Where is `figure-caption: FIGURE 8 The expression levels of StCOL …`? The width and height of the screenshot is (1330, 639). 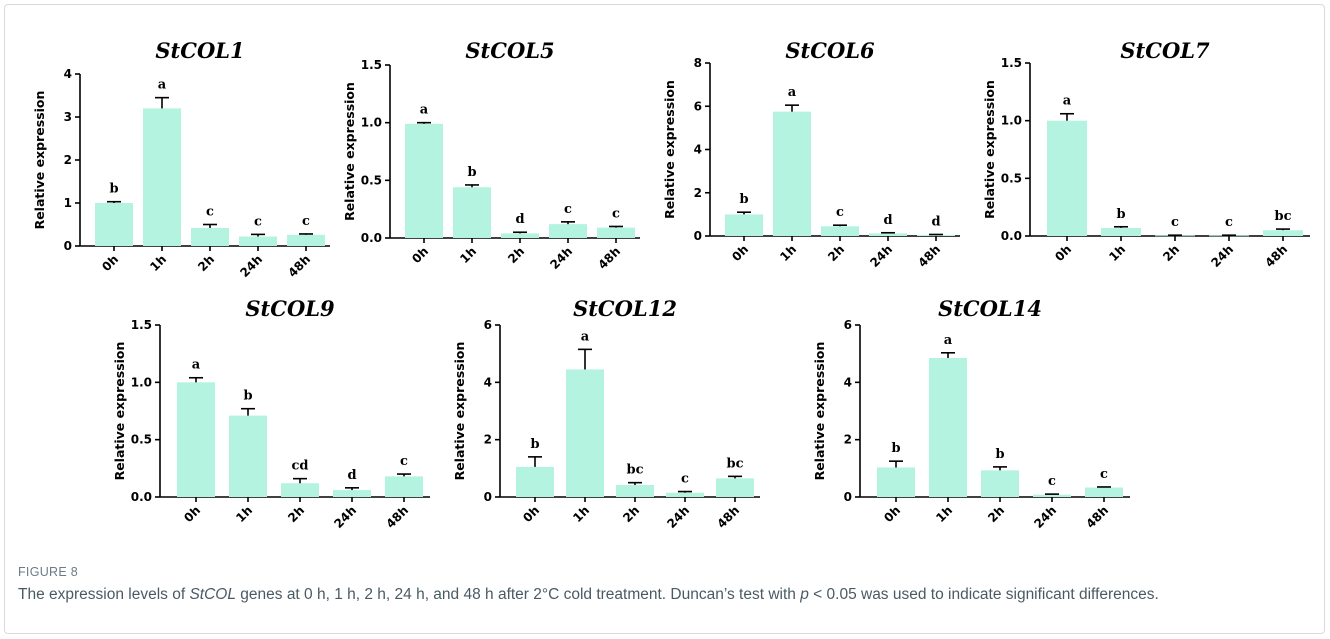 figure-caption: FIGURE 8 The expression levels of StCOL … is located at coordinates (663, 585).